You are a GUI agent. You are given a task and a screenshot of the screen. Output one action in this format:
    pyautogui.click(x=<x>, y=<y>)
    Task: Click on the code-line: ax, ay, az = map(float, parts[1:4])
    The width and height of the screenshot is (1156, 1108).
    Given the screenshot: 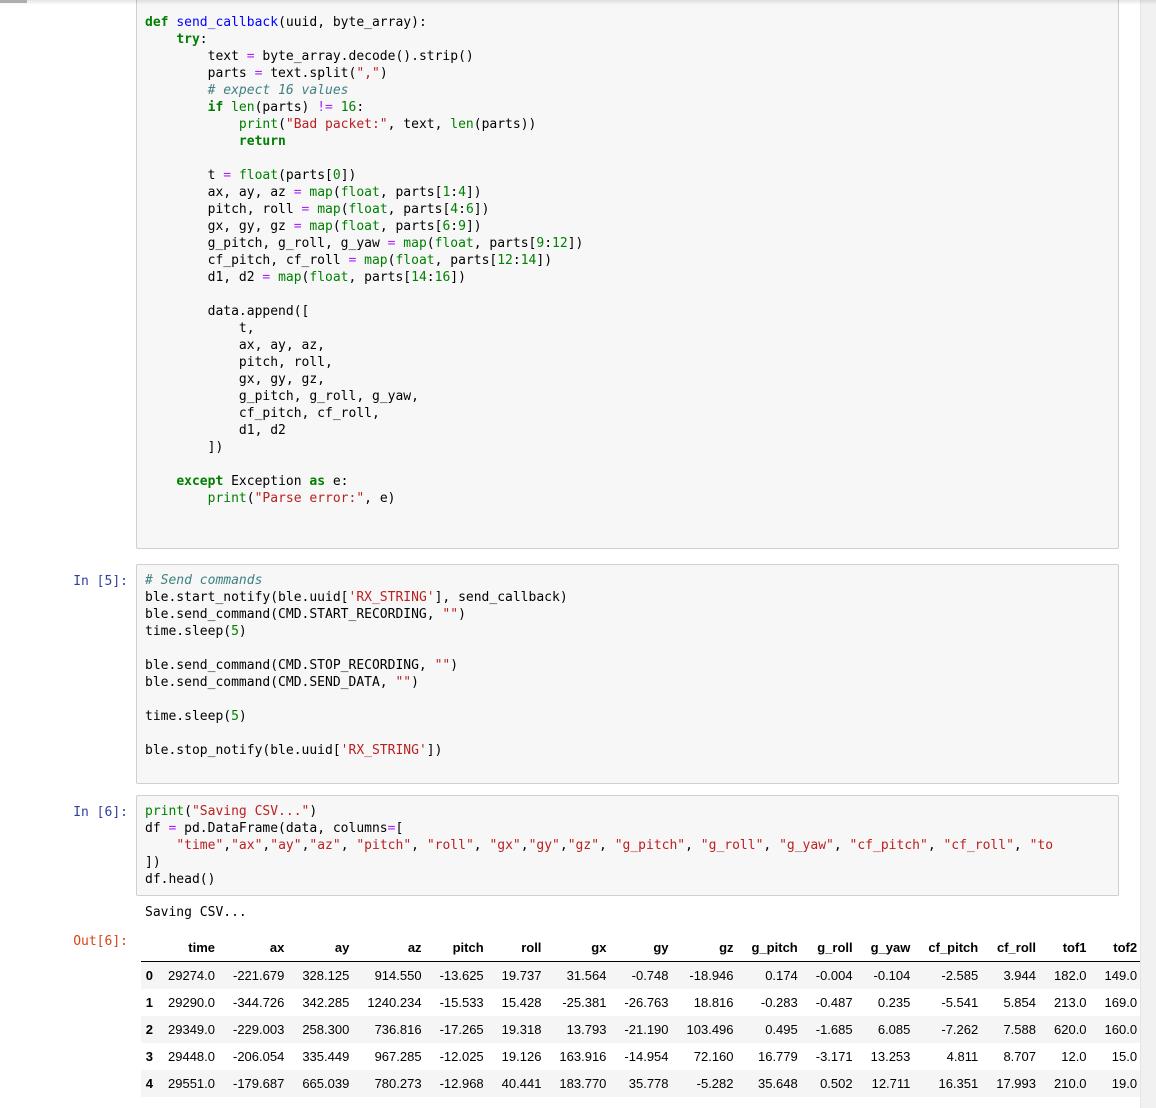 What is the action you would take?
    pyautogui.click(x=313, y=192)
    